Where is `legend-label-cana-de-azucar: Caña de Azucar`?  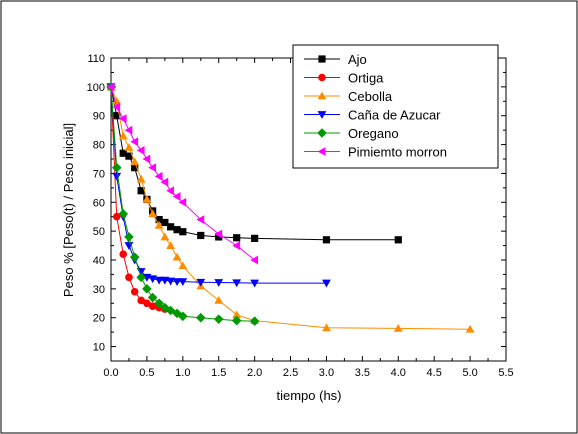 legend-label-cana-de-azucar: Caña de Azucar is located at coordinates (394, 115).